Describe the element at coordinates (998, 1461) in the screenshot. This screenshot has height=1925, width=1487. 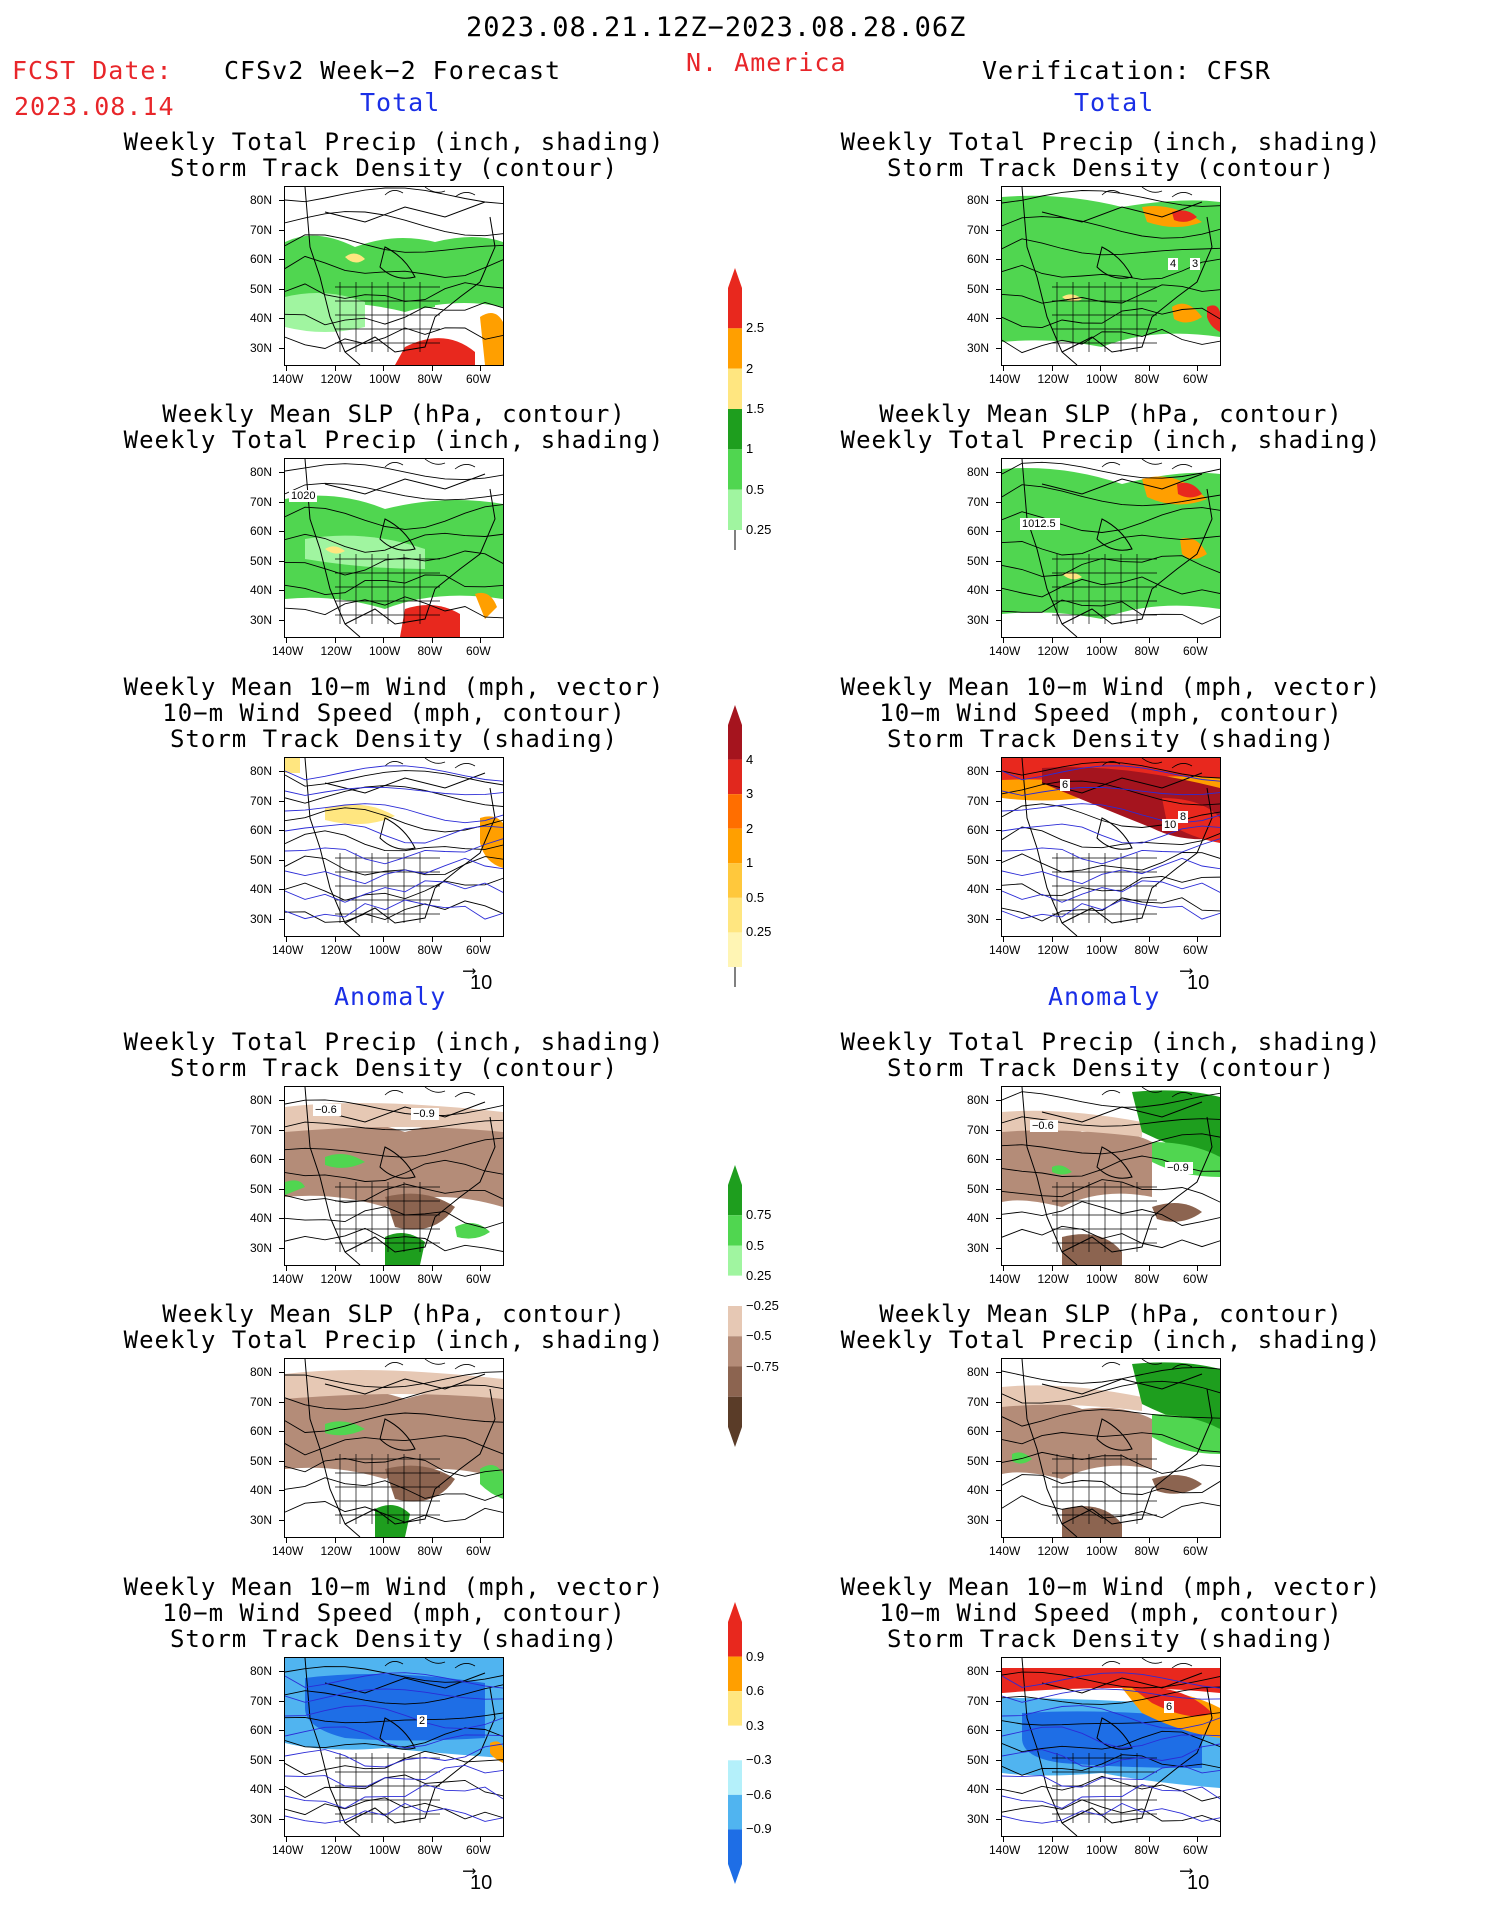
I see `cfsr-anom-slp-lat-tick` at that location.